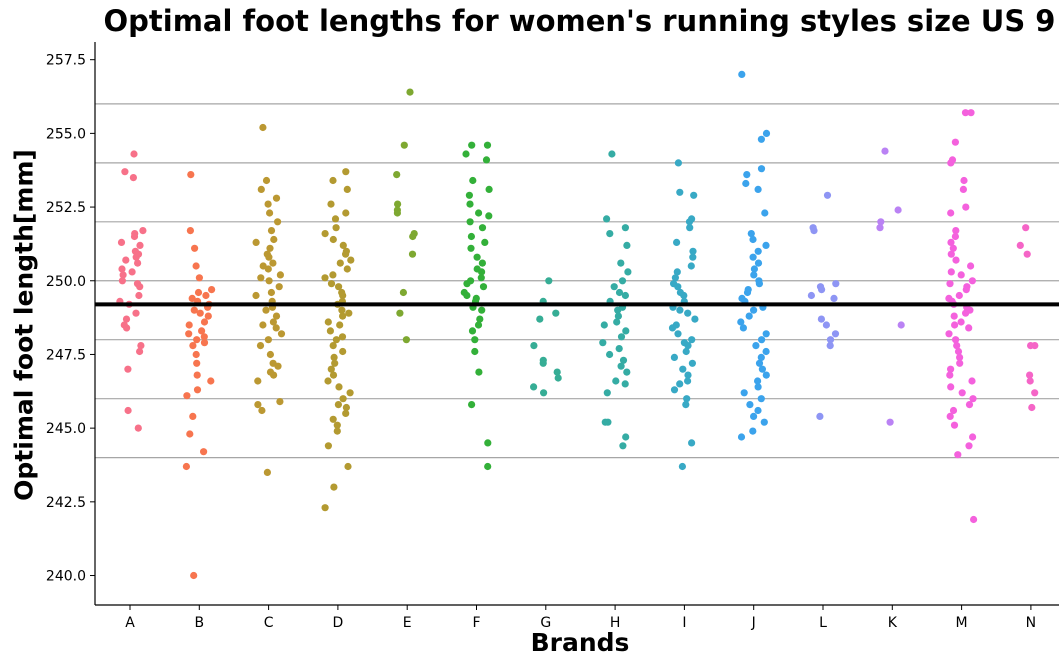  Describe the element at coordinates (66, 61) in the screenshot. I see `y-tick-label: 257.5` at that location.